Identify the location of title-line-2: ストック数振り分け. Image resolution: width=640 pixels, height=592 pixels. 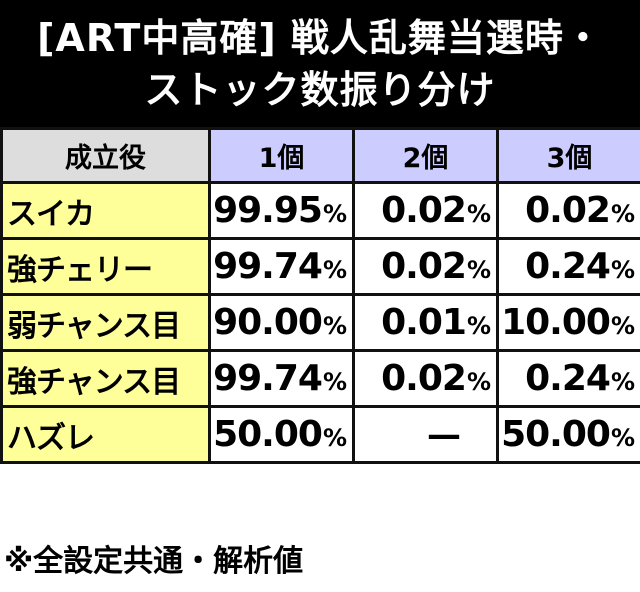
(320, 89).